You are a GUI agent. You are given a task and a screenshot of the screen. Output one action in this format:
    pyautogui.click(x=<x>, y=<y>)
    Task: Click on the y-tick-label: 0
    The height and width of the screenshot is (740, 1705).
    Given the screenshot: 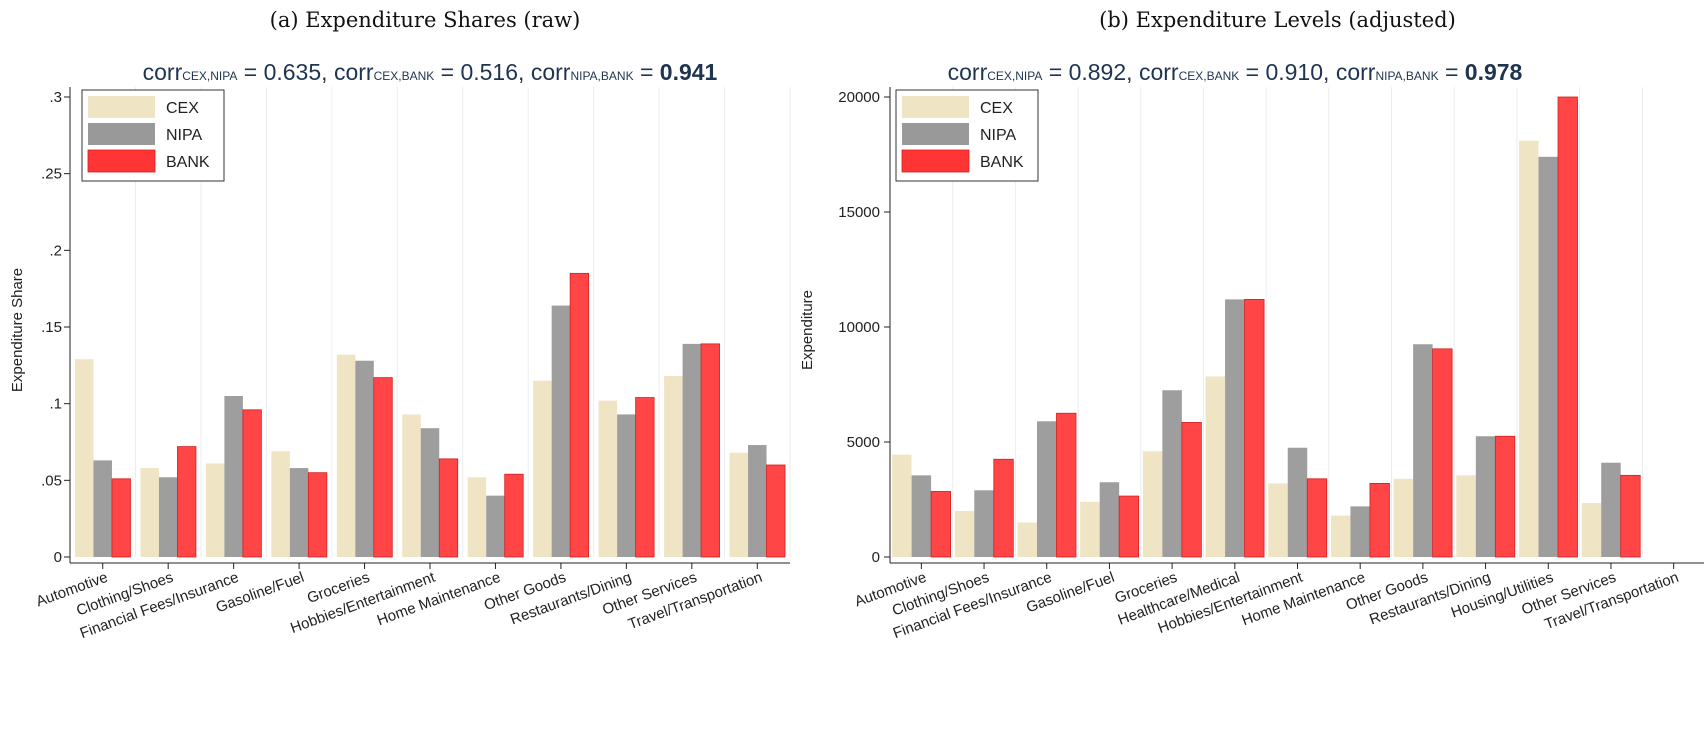 What is the action you would take?
    pyautogui.click(x=876, y=557)
    